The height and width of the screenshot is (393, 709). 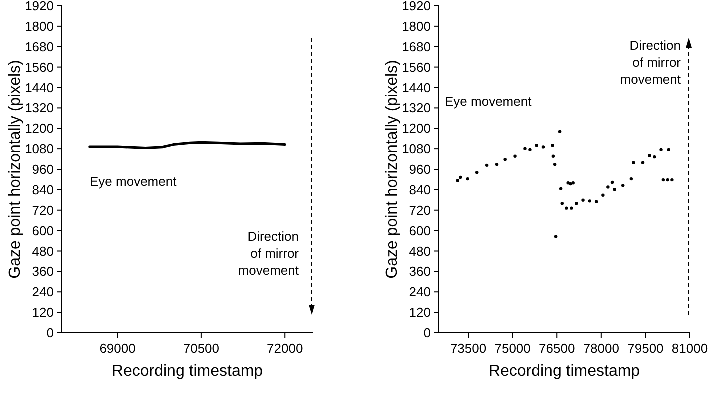 What do you see at coordinates (468, 348) in the screenshot?
I see `x-tick-label: 73500` at bounding box center [468, 348].